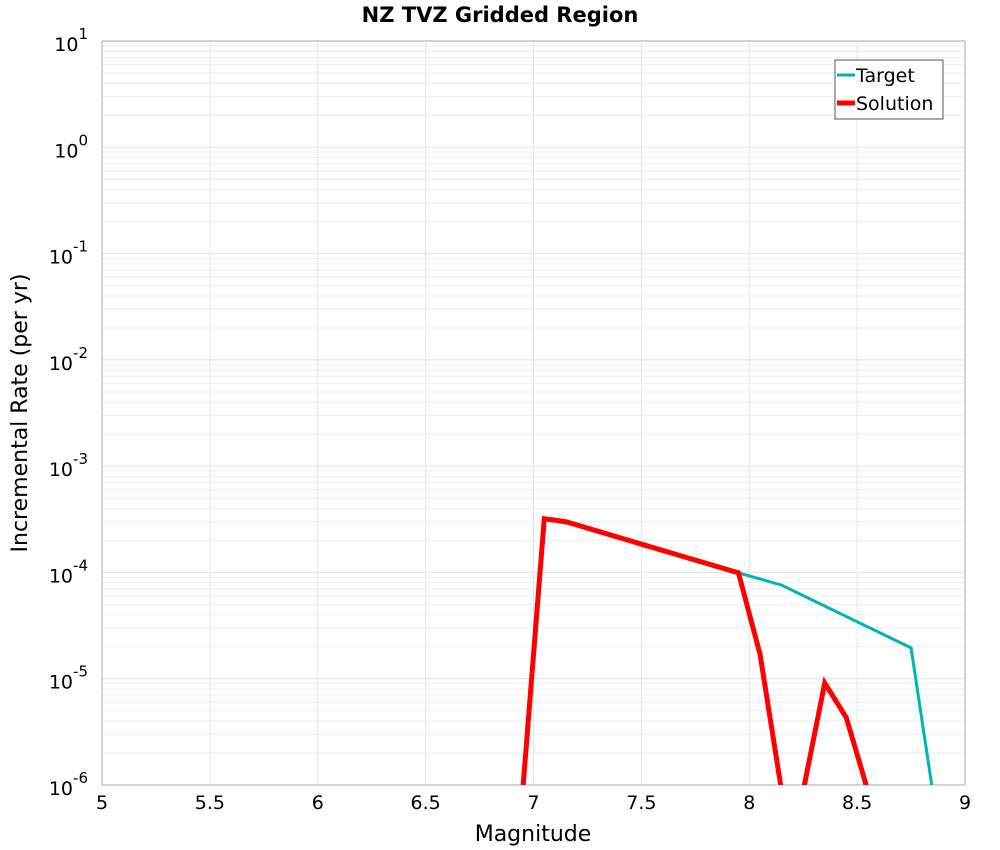 Image resolution: width=1000 pixels, height=850 pixels. Describe the element at coordinates (965, 803) in the screenshot. I see `x-tick-label: 9` at that location.